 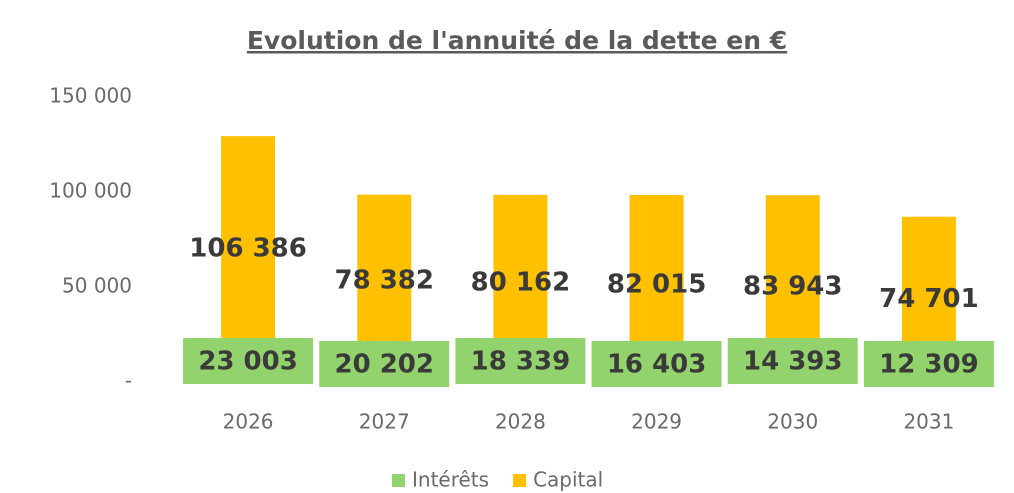 I want to click on chart-title: Evolution de l'annuité de la dette en €, so click(x=517, y=40).